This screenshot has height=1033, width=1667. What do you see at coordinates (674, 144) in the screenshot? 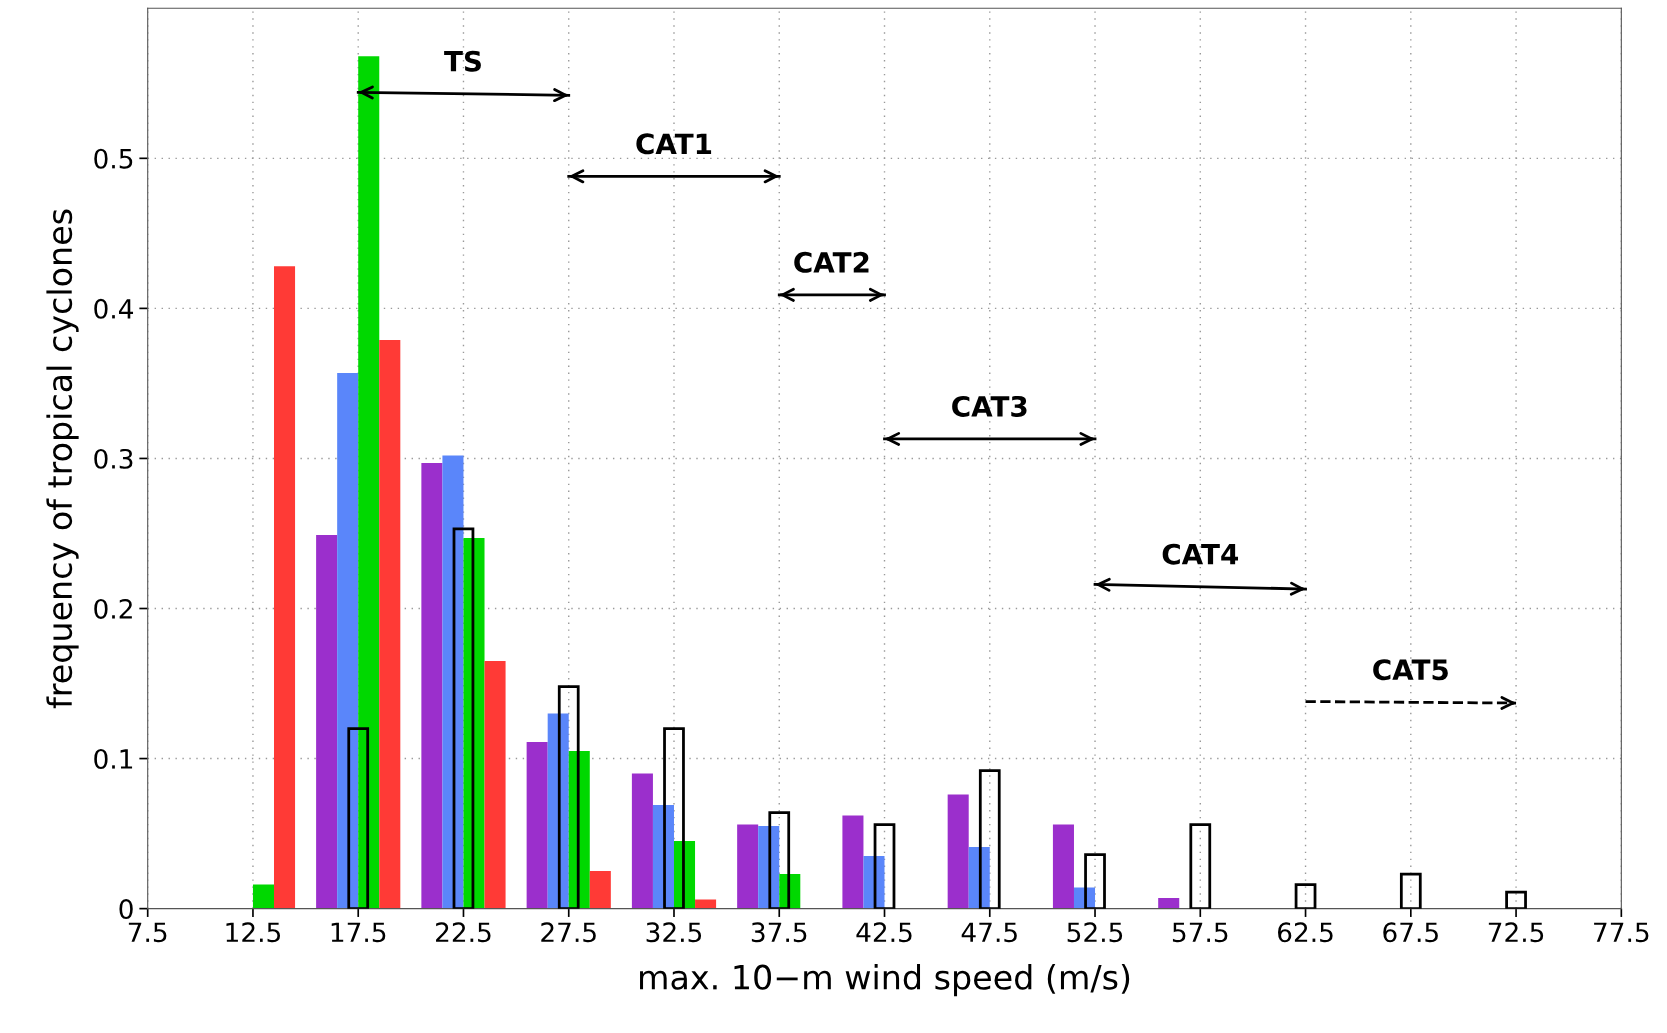
I see `annotation: CAT1` at bounding box center [674, 144].